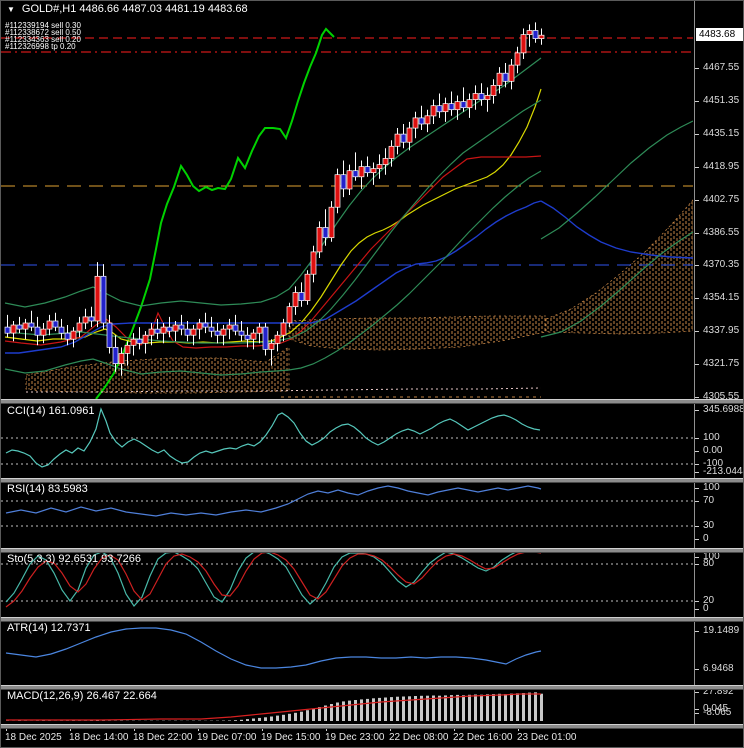 Image resolution: width=744 pixels, height=748 pixels. Describe the element at coordinates (706, 538) in the screenshot. I see `rsi-axis-label: 0` at that location.